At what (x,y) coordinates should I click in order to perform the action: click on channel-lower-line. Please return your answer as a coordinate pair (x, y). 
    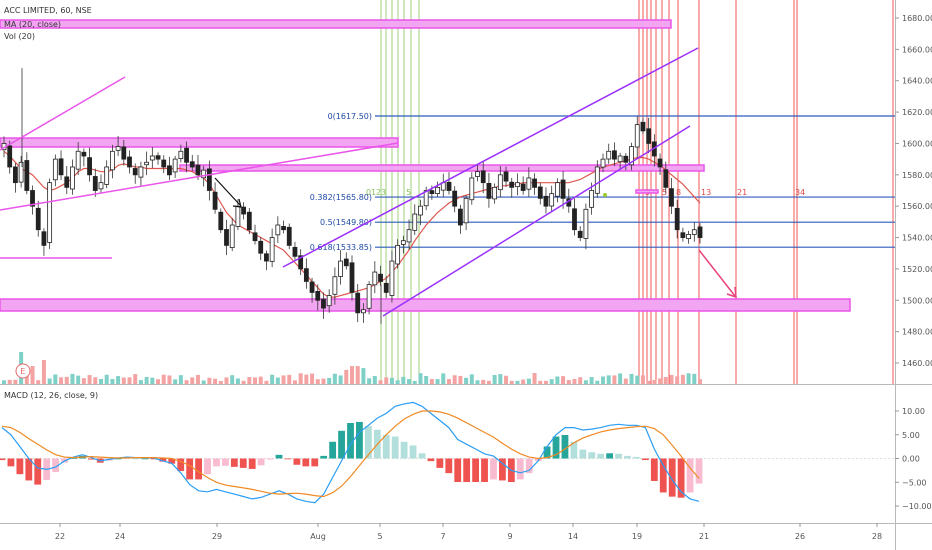
    Looking at the image, I should click on (536, 221).